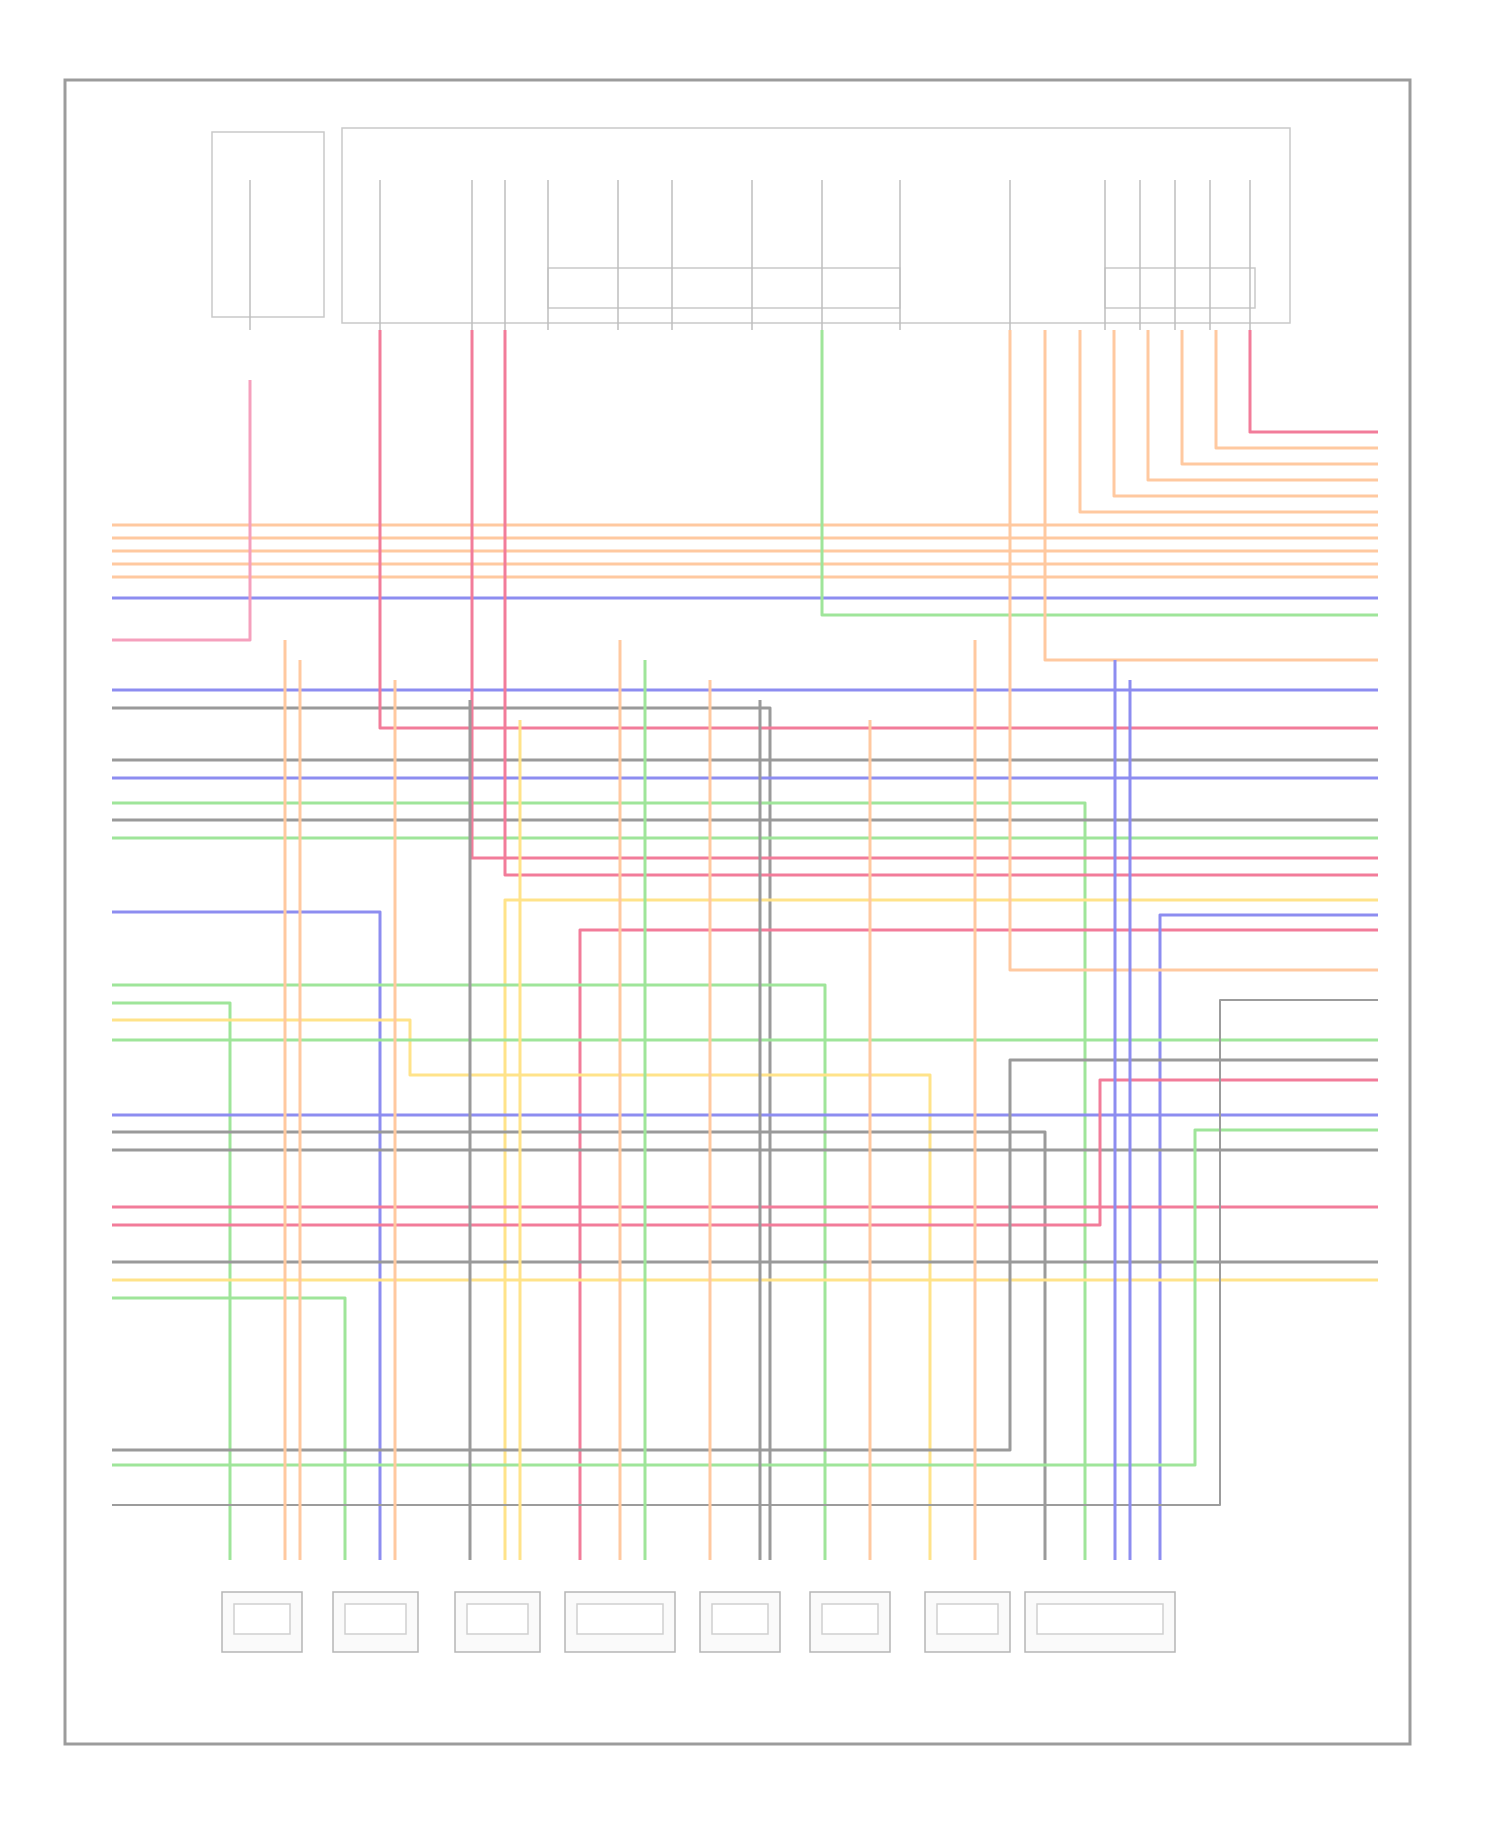 This screenshot has height=1828, width=1500. Describe the element at coordinates (182, 511) in the screenshot. I see `wire-pink-feed` at that location.